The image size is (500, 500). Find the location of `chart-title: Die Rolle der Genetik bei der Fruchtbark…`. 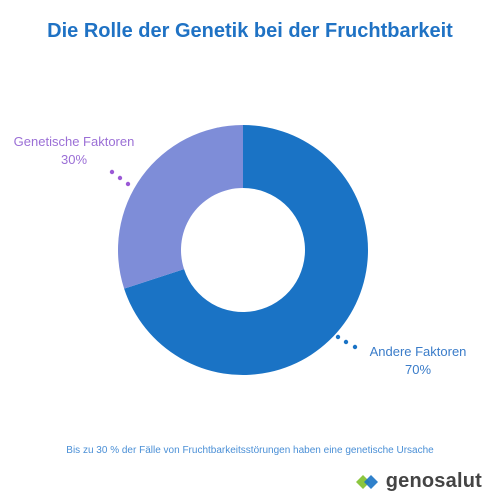

chart-title: Die Rolle der Genetik bei der Fruchtbark… is located at coordinates (250, 31).